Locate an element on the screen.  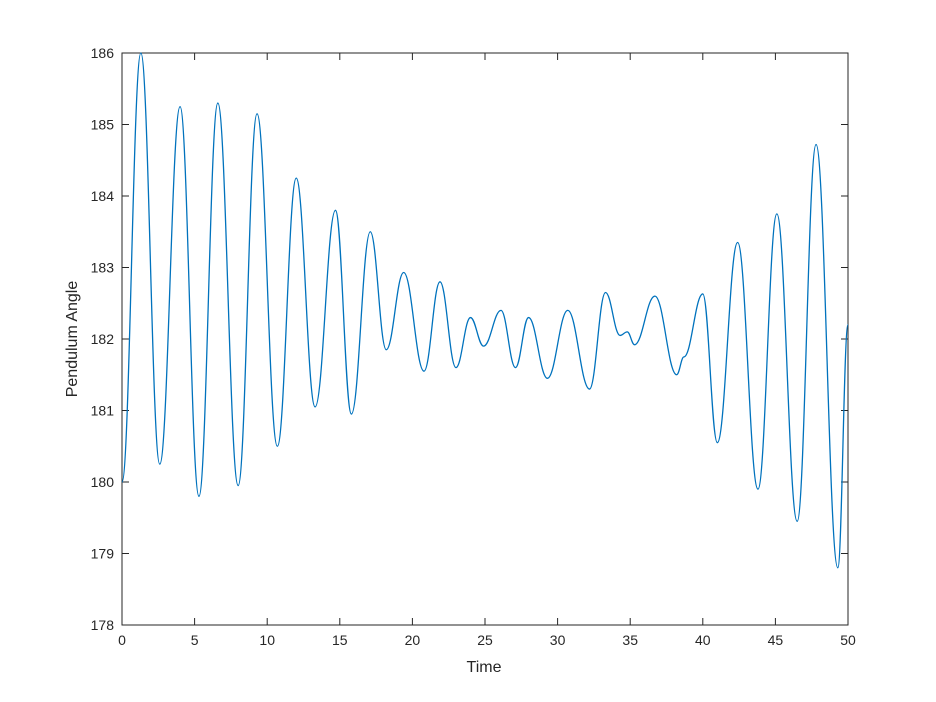
x-tick-label: 50 is located at coordinates (848, 640).